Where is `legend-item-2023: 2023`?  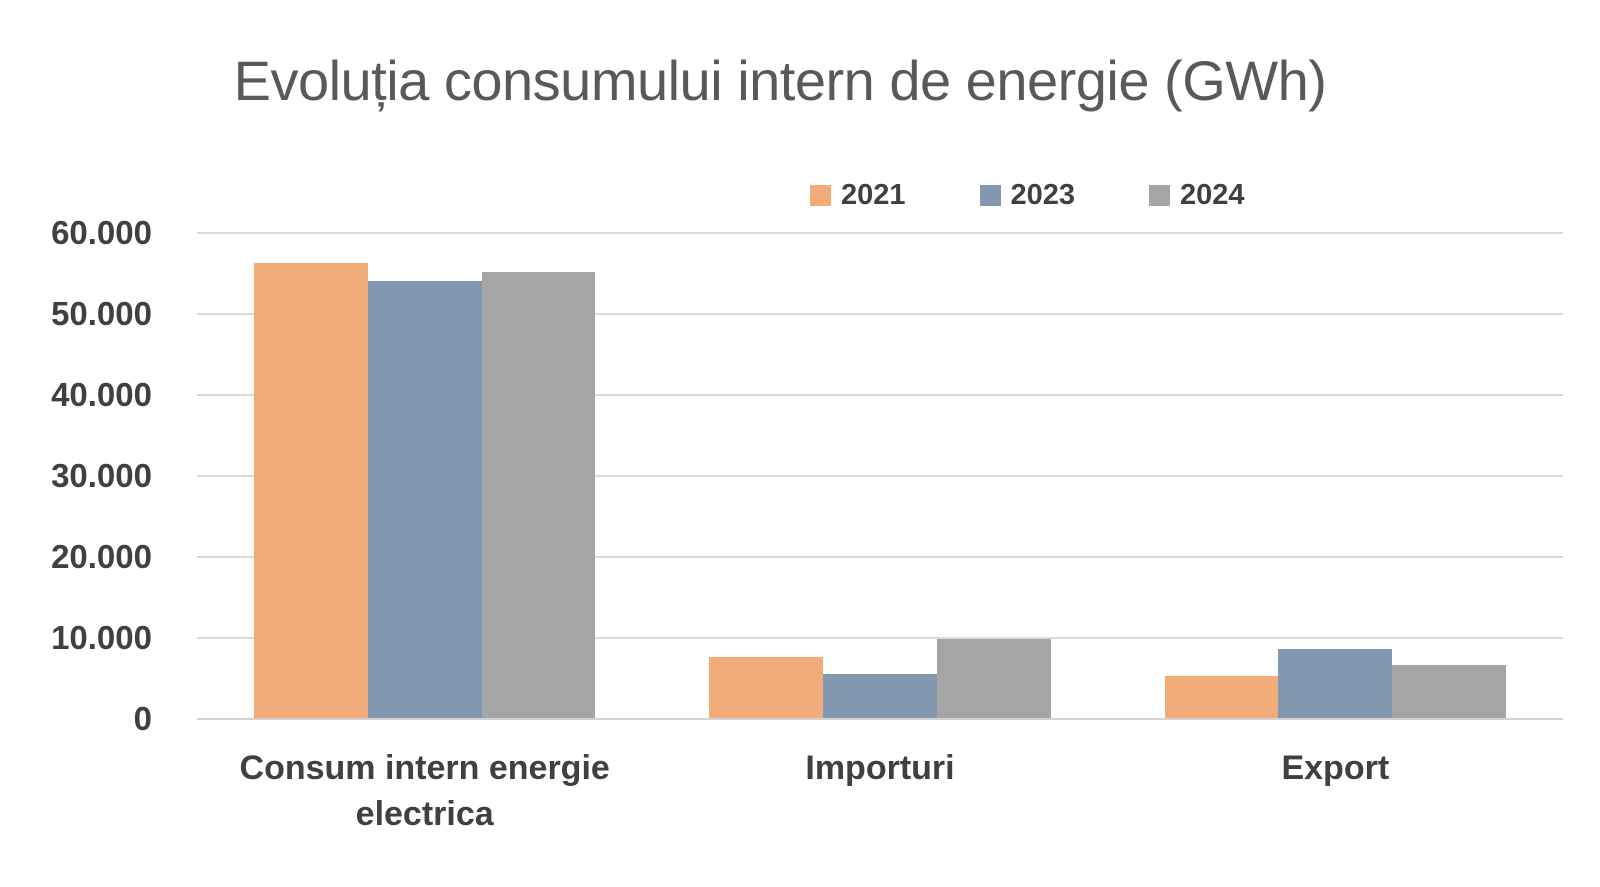 legend-item-2023: 2023 is located at coordinates (1027, 195).